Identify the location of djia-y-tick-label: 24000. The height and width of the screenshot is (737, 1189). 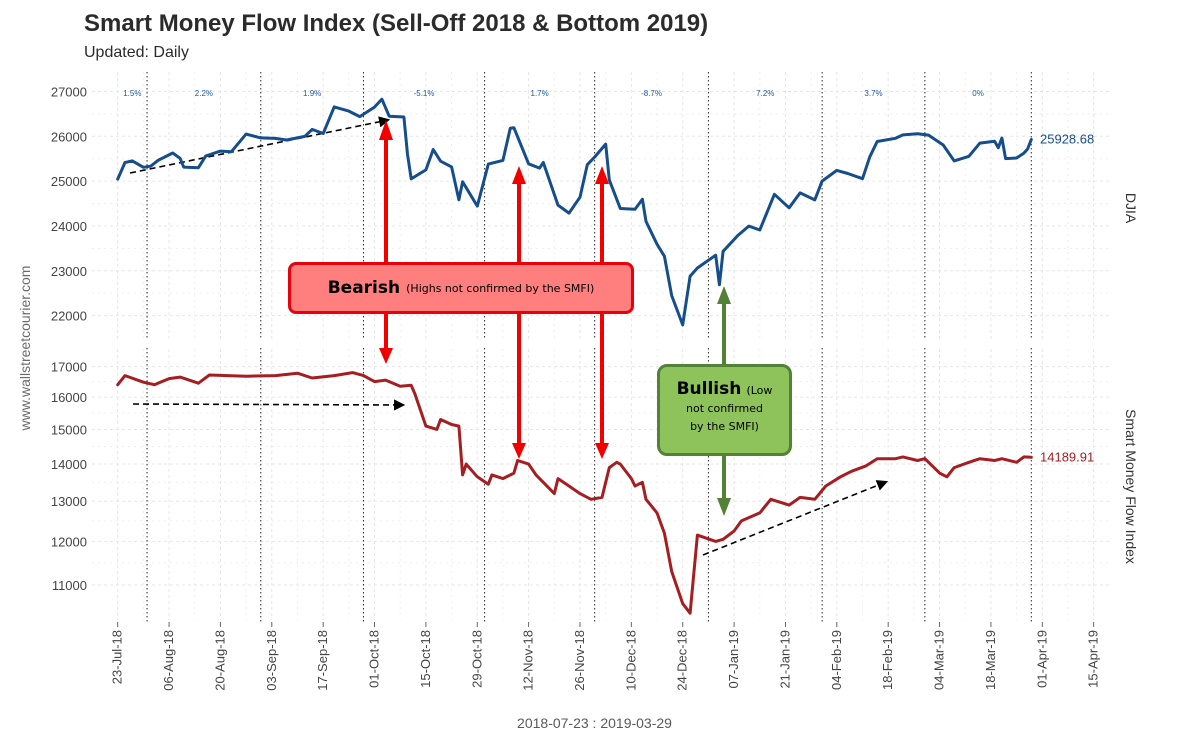
(69, 226).